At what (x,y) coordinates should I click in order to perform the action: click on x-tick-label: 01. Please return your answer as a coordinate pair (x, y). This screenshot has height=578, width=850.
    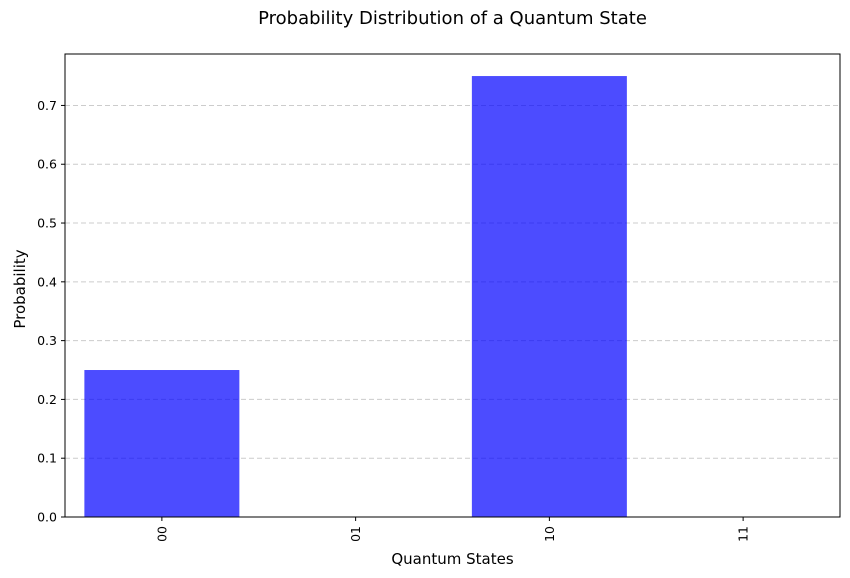
    Looking at the image, I should click on (355, 534).